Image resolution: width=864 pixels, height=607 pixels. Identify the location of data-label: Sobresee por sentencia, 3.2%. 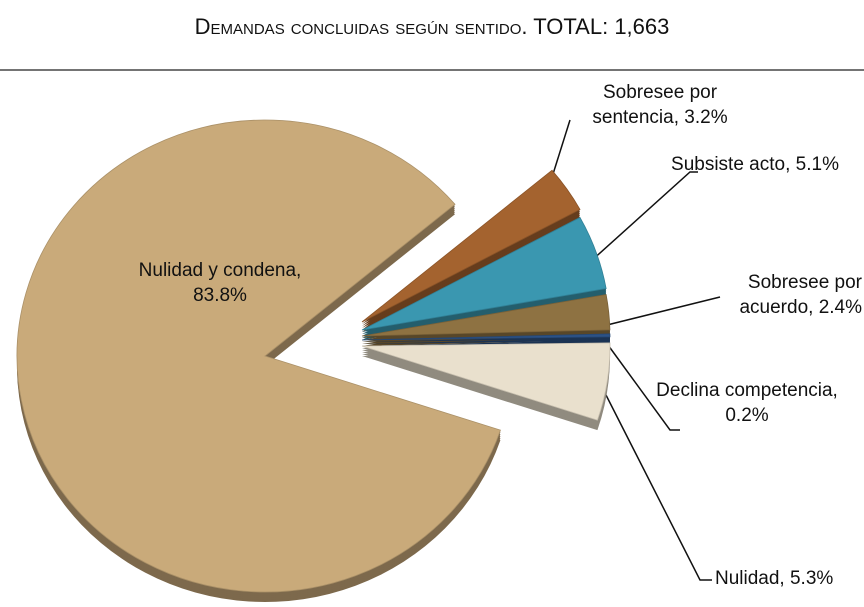
(660, 105).